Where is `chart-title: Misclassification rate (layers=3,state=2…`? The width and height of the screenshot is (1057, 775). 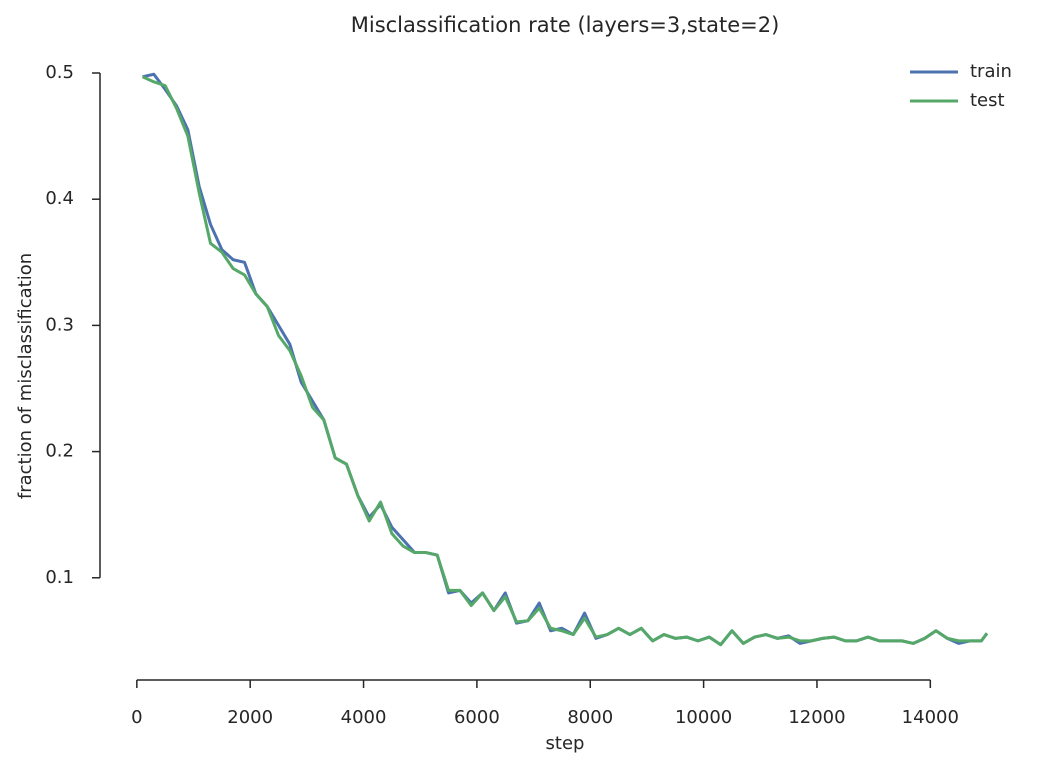 chart-title: Misclassification rate (layers=3,state=2… is located at coordinates (565, 25).